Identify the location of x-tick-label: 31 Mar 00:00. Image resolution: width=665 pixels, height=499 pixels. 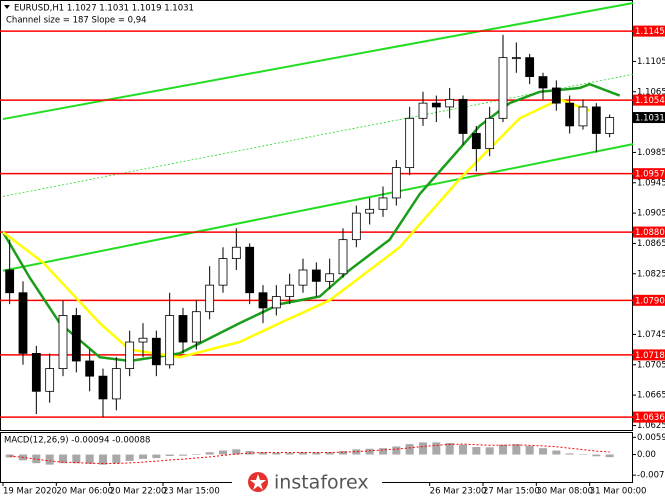
(618, 492).